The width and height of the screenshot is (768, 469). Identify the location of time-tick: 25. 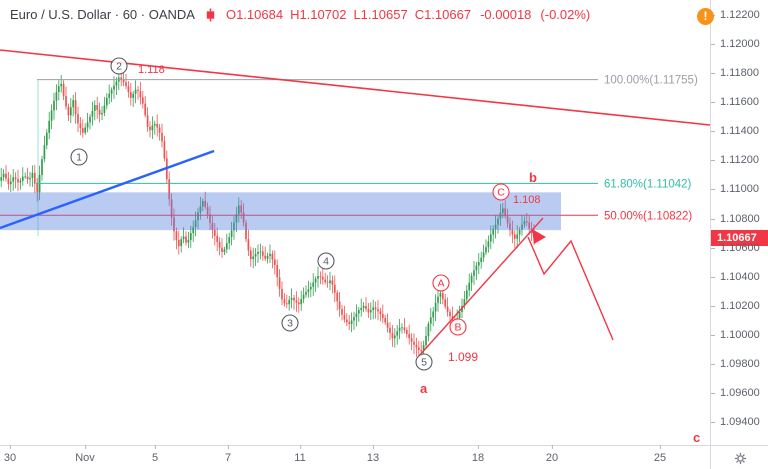
(660, 454).